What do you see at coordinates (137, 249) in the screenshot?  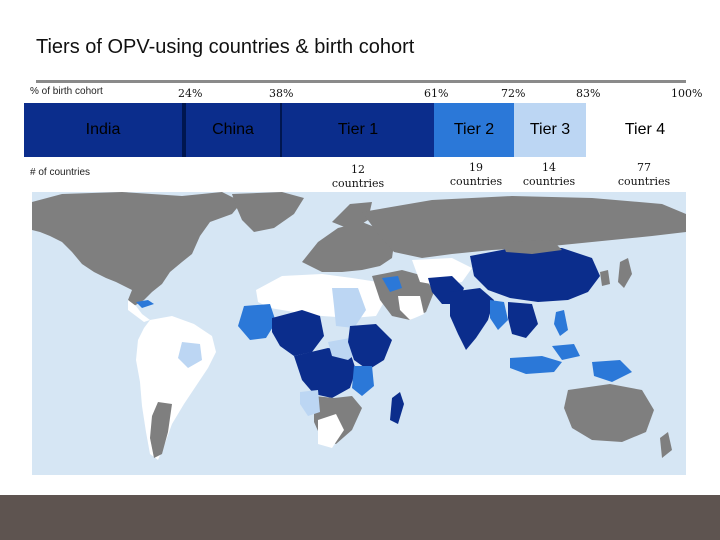 I see `map-north-america` at bounding box center [137, 249].